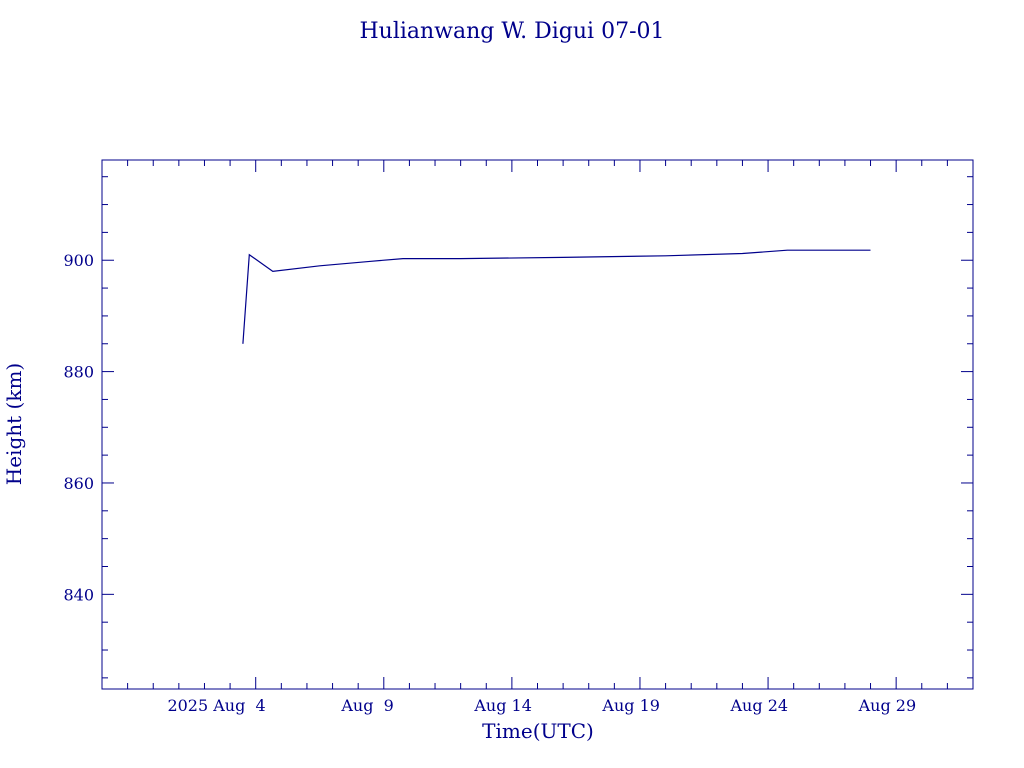 Image resolution: width=1024 pixels, height=768 pixels. Describe the element at coordinates (630, 705) in the screenshot. I see `x-tick-label: Aug 19` at that location.